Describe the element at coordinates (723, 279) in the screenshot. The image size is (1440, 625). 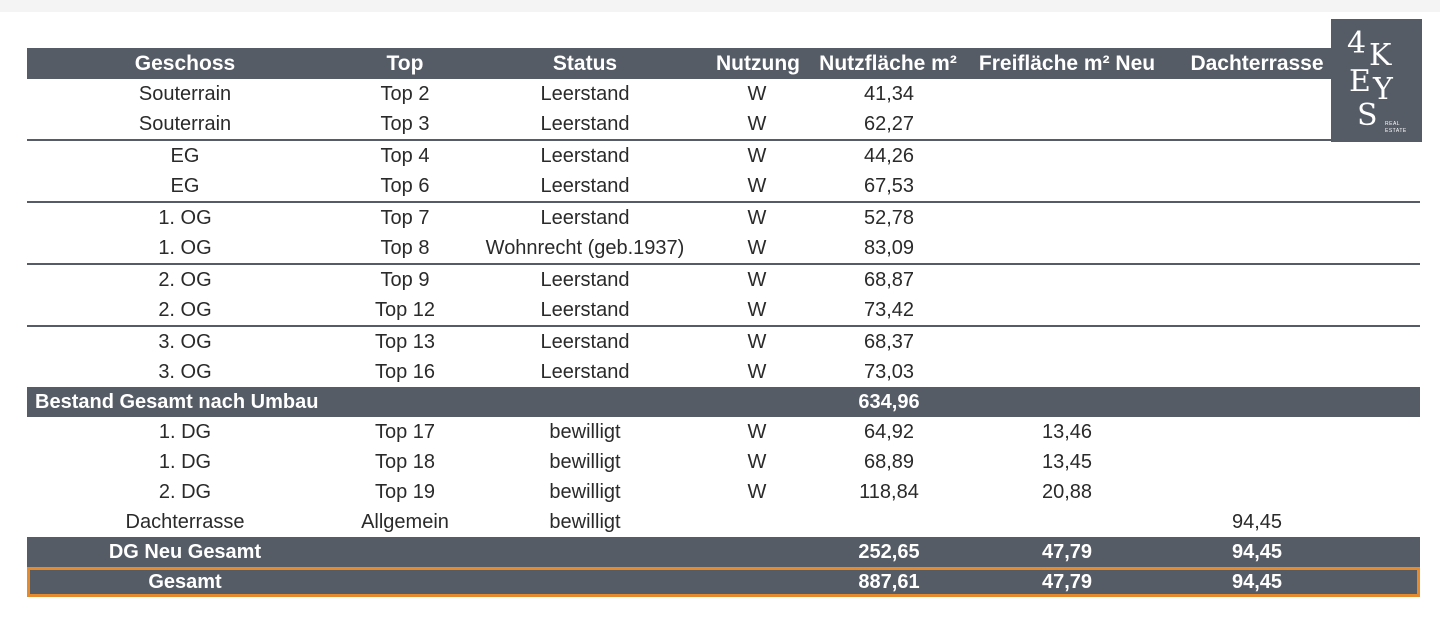
I see `table-row: 2. OG Top 9 Leerstand W 68,87` at that location.